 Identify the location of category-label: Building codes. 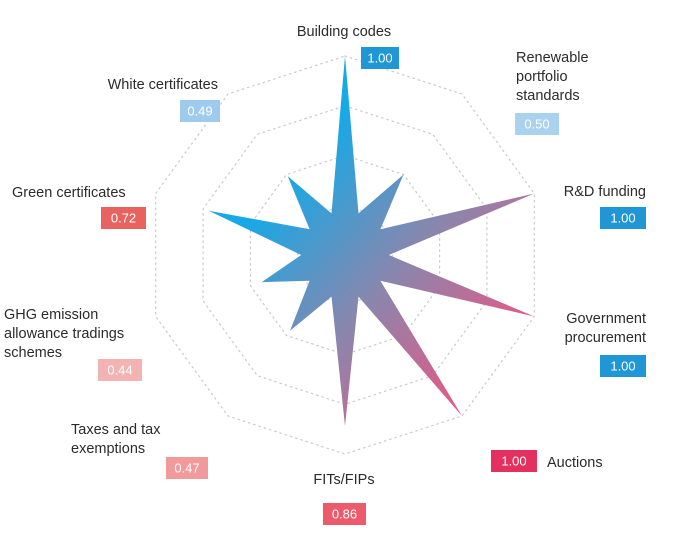
(344, 32).